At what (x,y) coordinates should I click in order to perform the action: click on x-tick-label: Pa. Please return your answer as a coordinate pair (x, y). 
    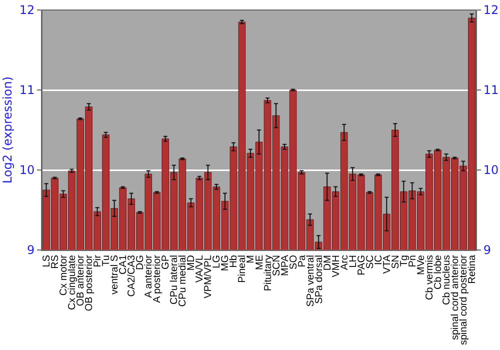
    Looking at the image, I should click on (302, 261).